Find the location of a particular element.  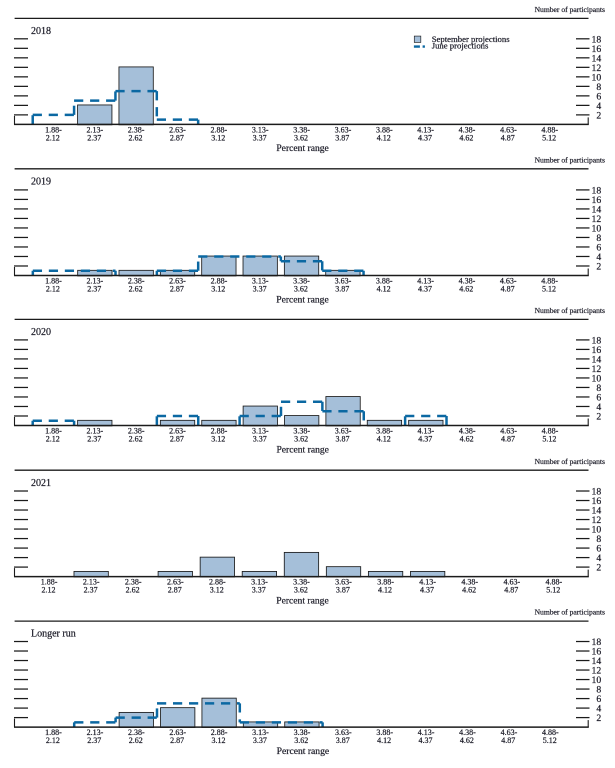

svg-text: 4.38- is located at coordinates (467, 280).